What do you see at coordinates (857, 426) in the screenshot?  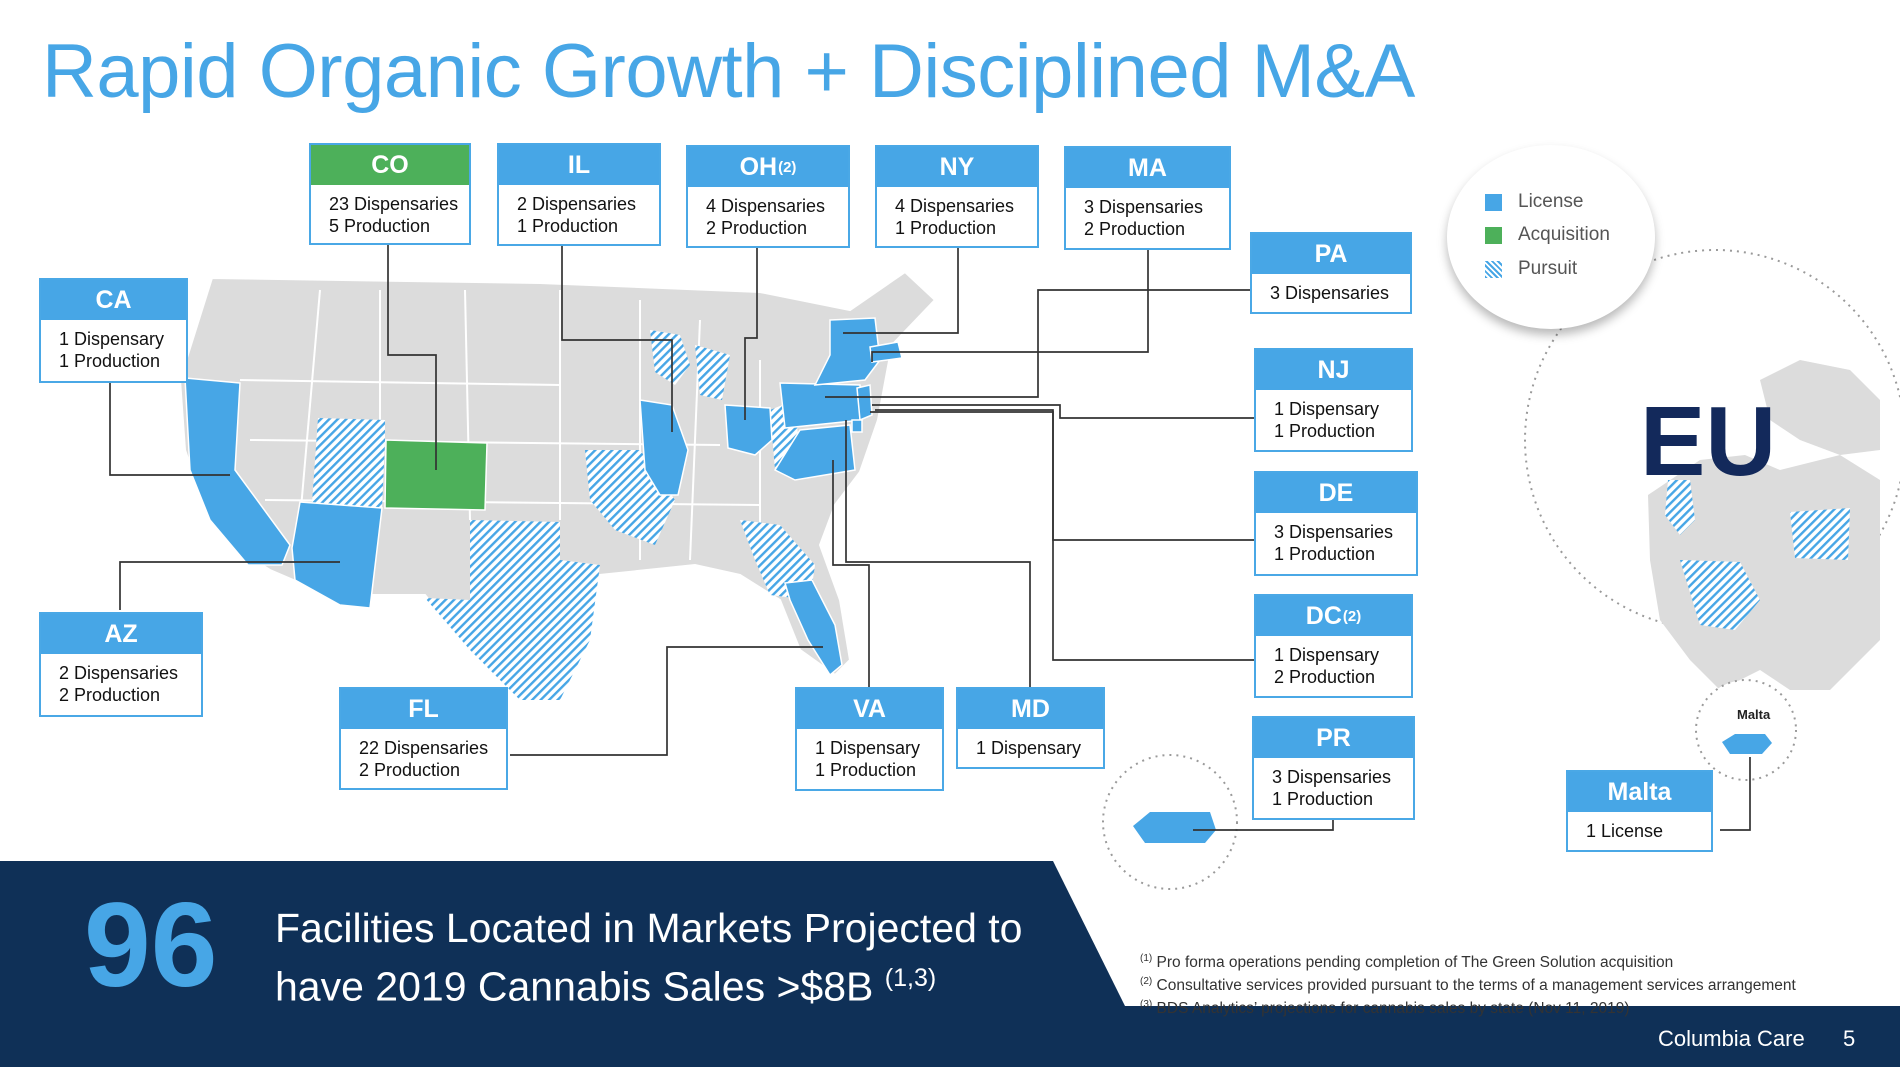 I see `state-de` at bounding box center [857, 426].